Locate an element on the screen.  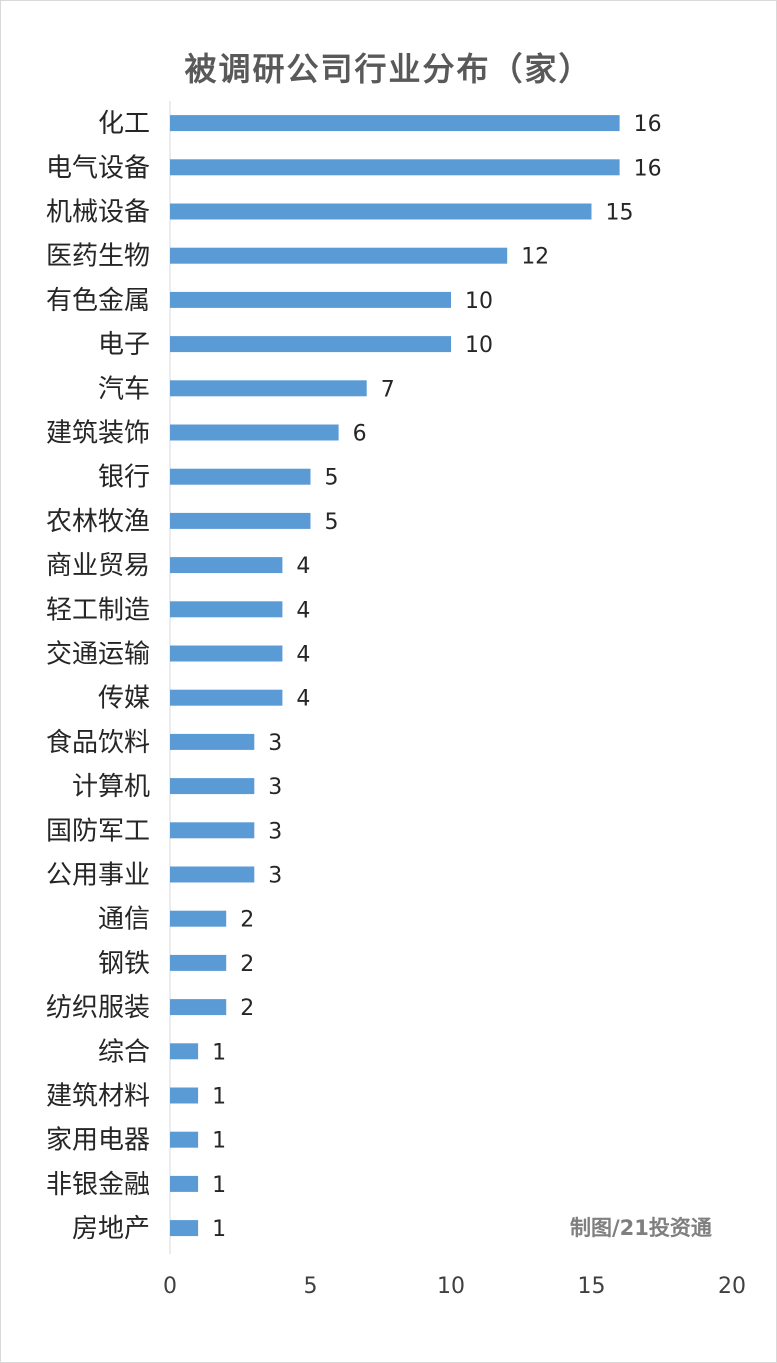
category-label: 机械设备 is located at coordinates (98, 213).